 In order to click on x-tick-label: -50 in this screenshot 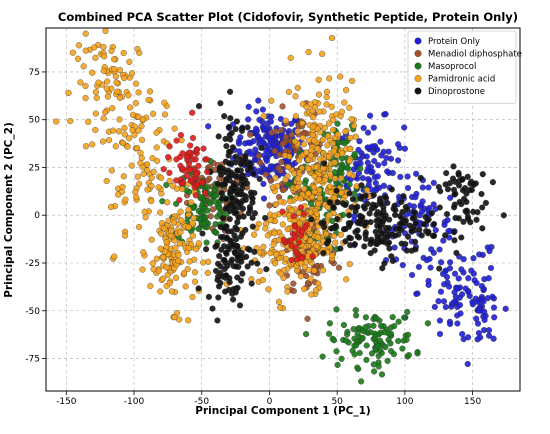, I will do `click(201, 402)`.